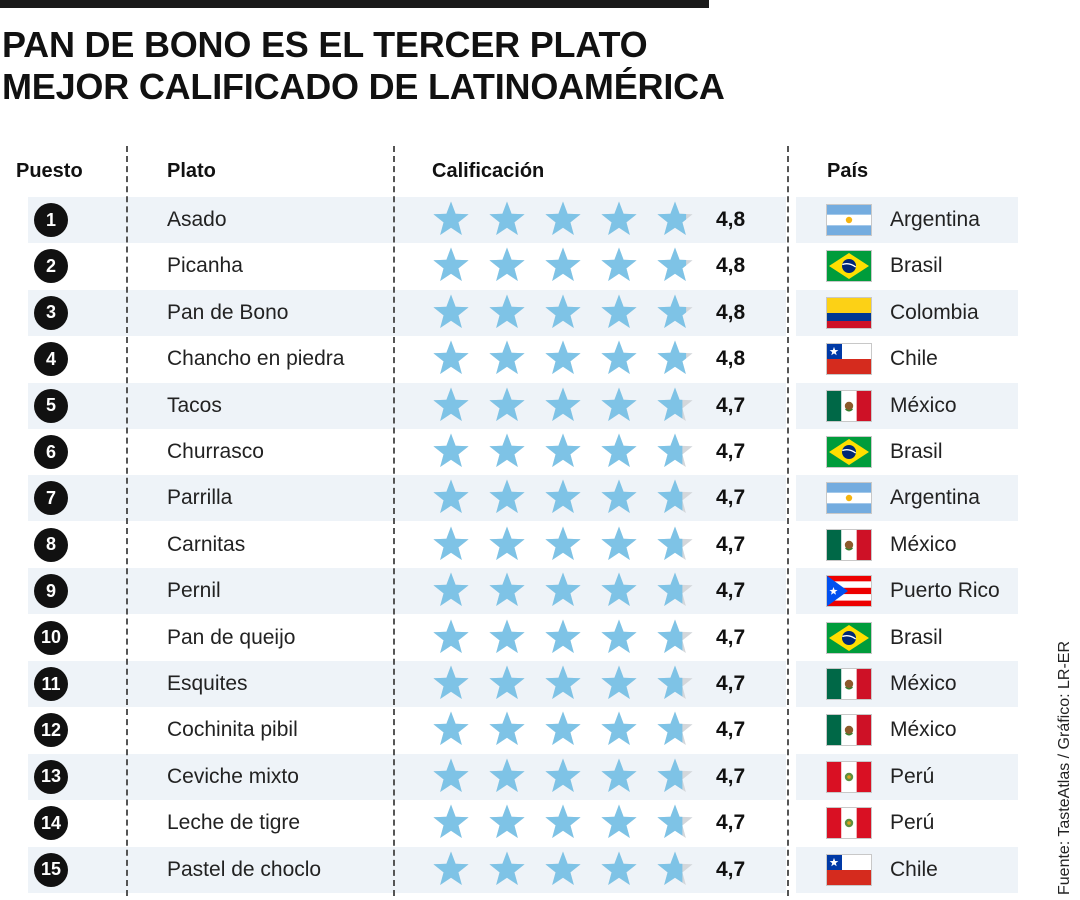  What do you see at coordinates (228, 312) in the screenshot?
I see `dish-name: Pan de Bono` at bounding box center [228, 312].